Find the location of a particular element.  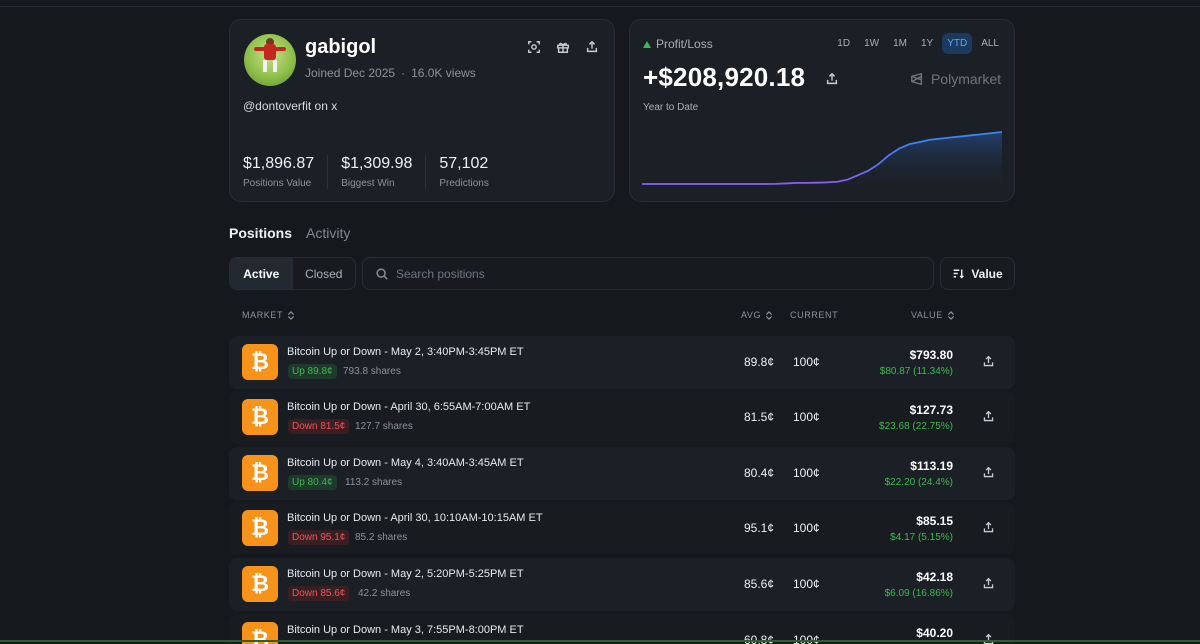

column-current: CURRENT is located at coordinates (814, 315).